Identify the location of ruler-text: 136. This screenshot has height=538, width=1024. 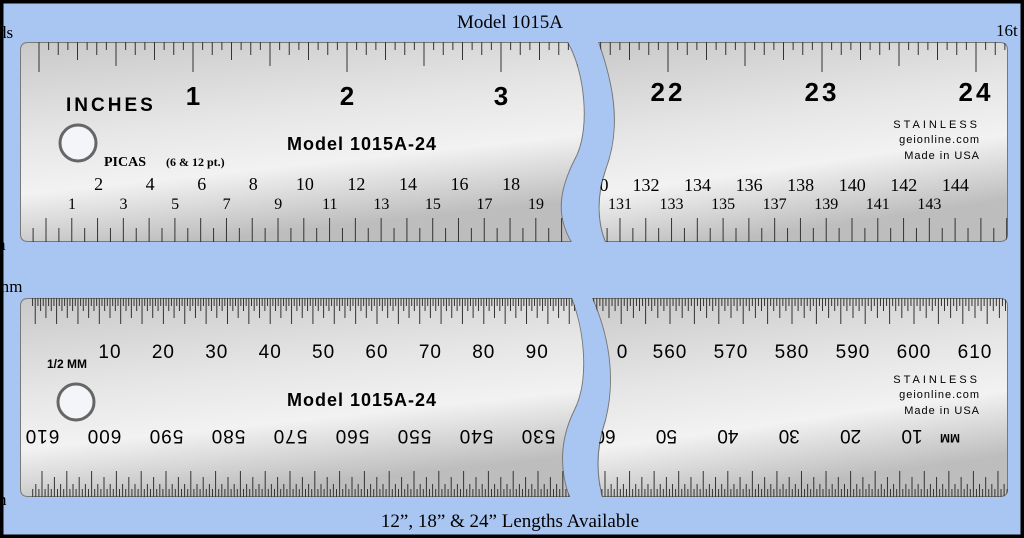
(749, 185).